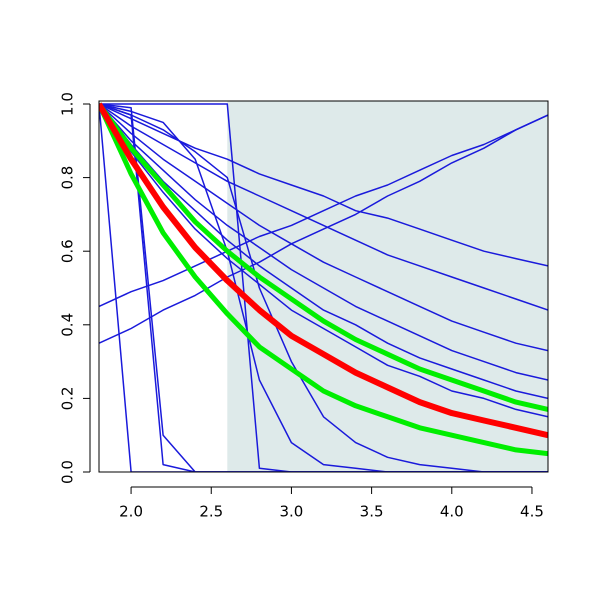  I want to click on x-tick-label: 3.5, so click(372, 512).